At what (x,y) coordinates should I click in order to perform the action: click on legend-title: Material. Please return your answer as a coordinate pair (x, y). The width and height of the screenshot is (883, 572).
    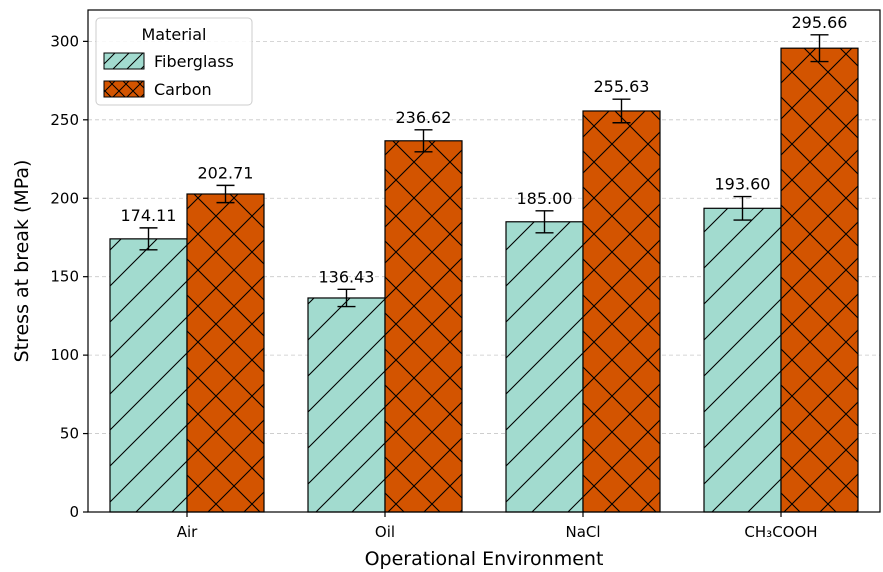
    Looking at the image, I should click on (174, 34).